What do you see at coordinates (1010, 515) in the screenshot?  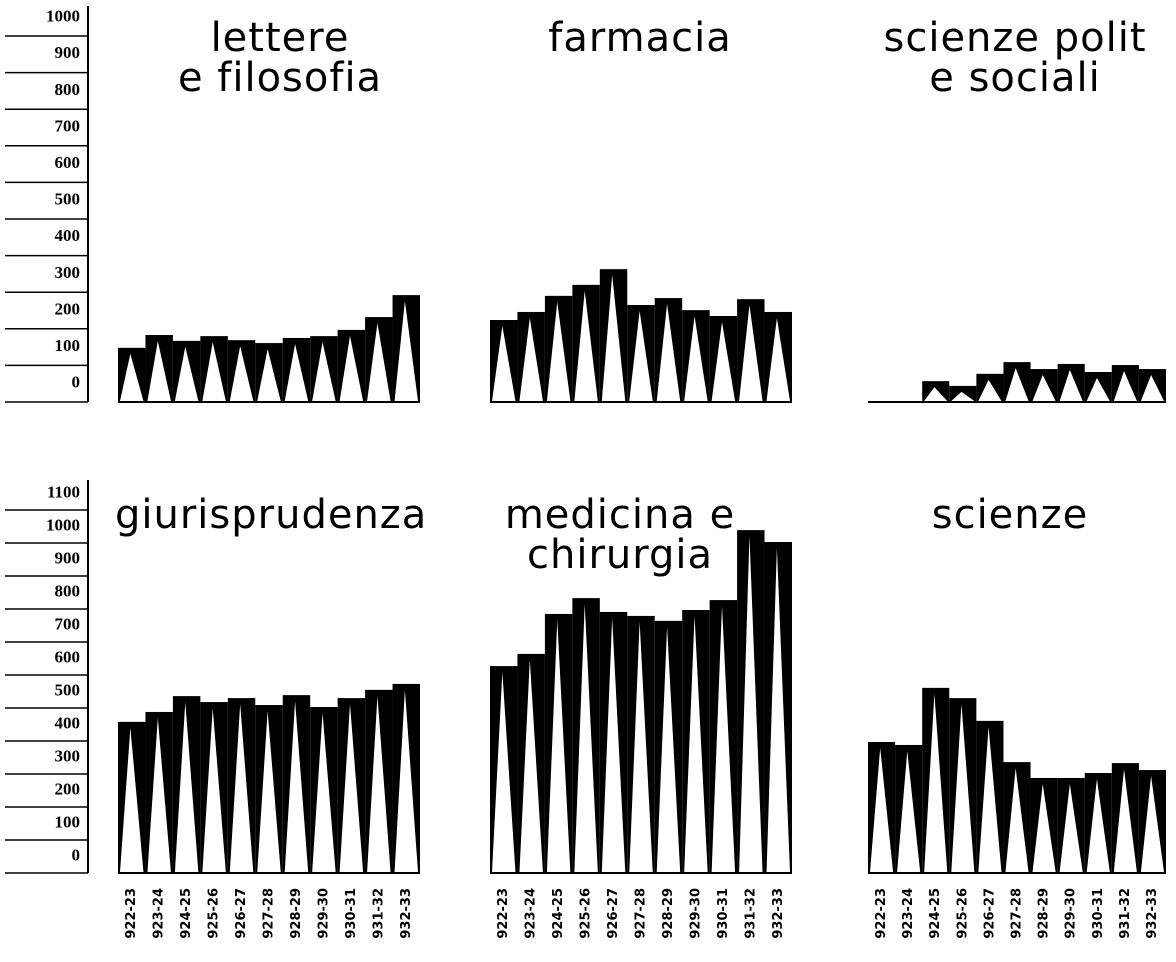 I see `chart-title: scienze` at bounding box center [1010, 515].